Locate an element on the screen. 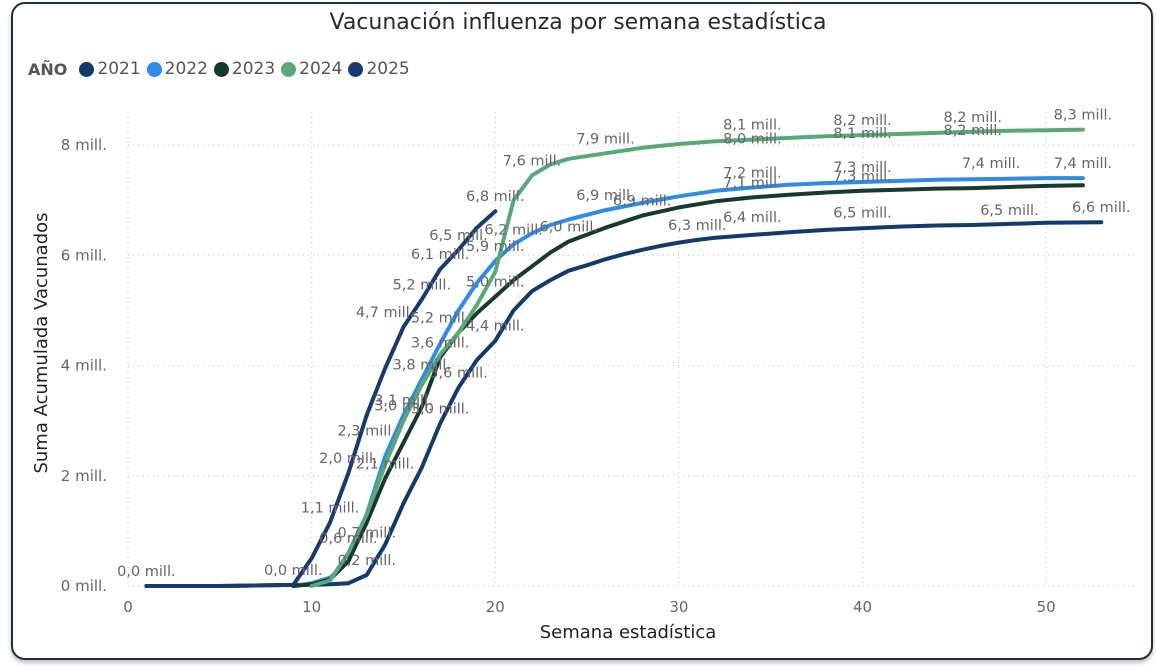  x-tick-label: 40 is located at coordinates (862, 607).